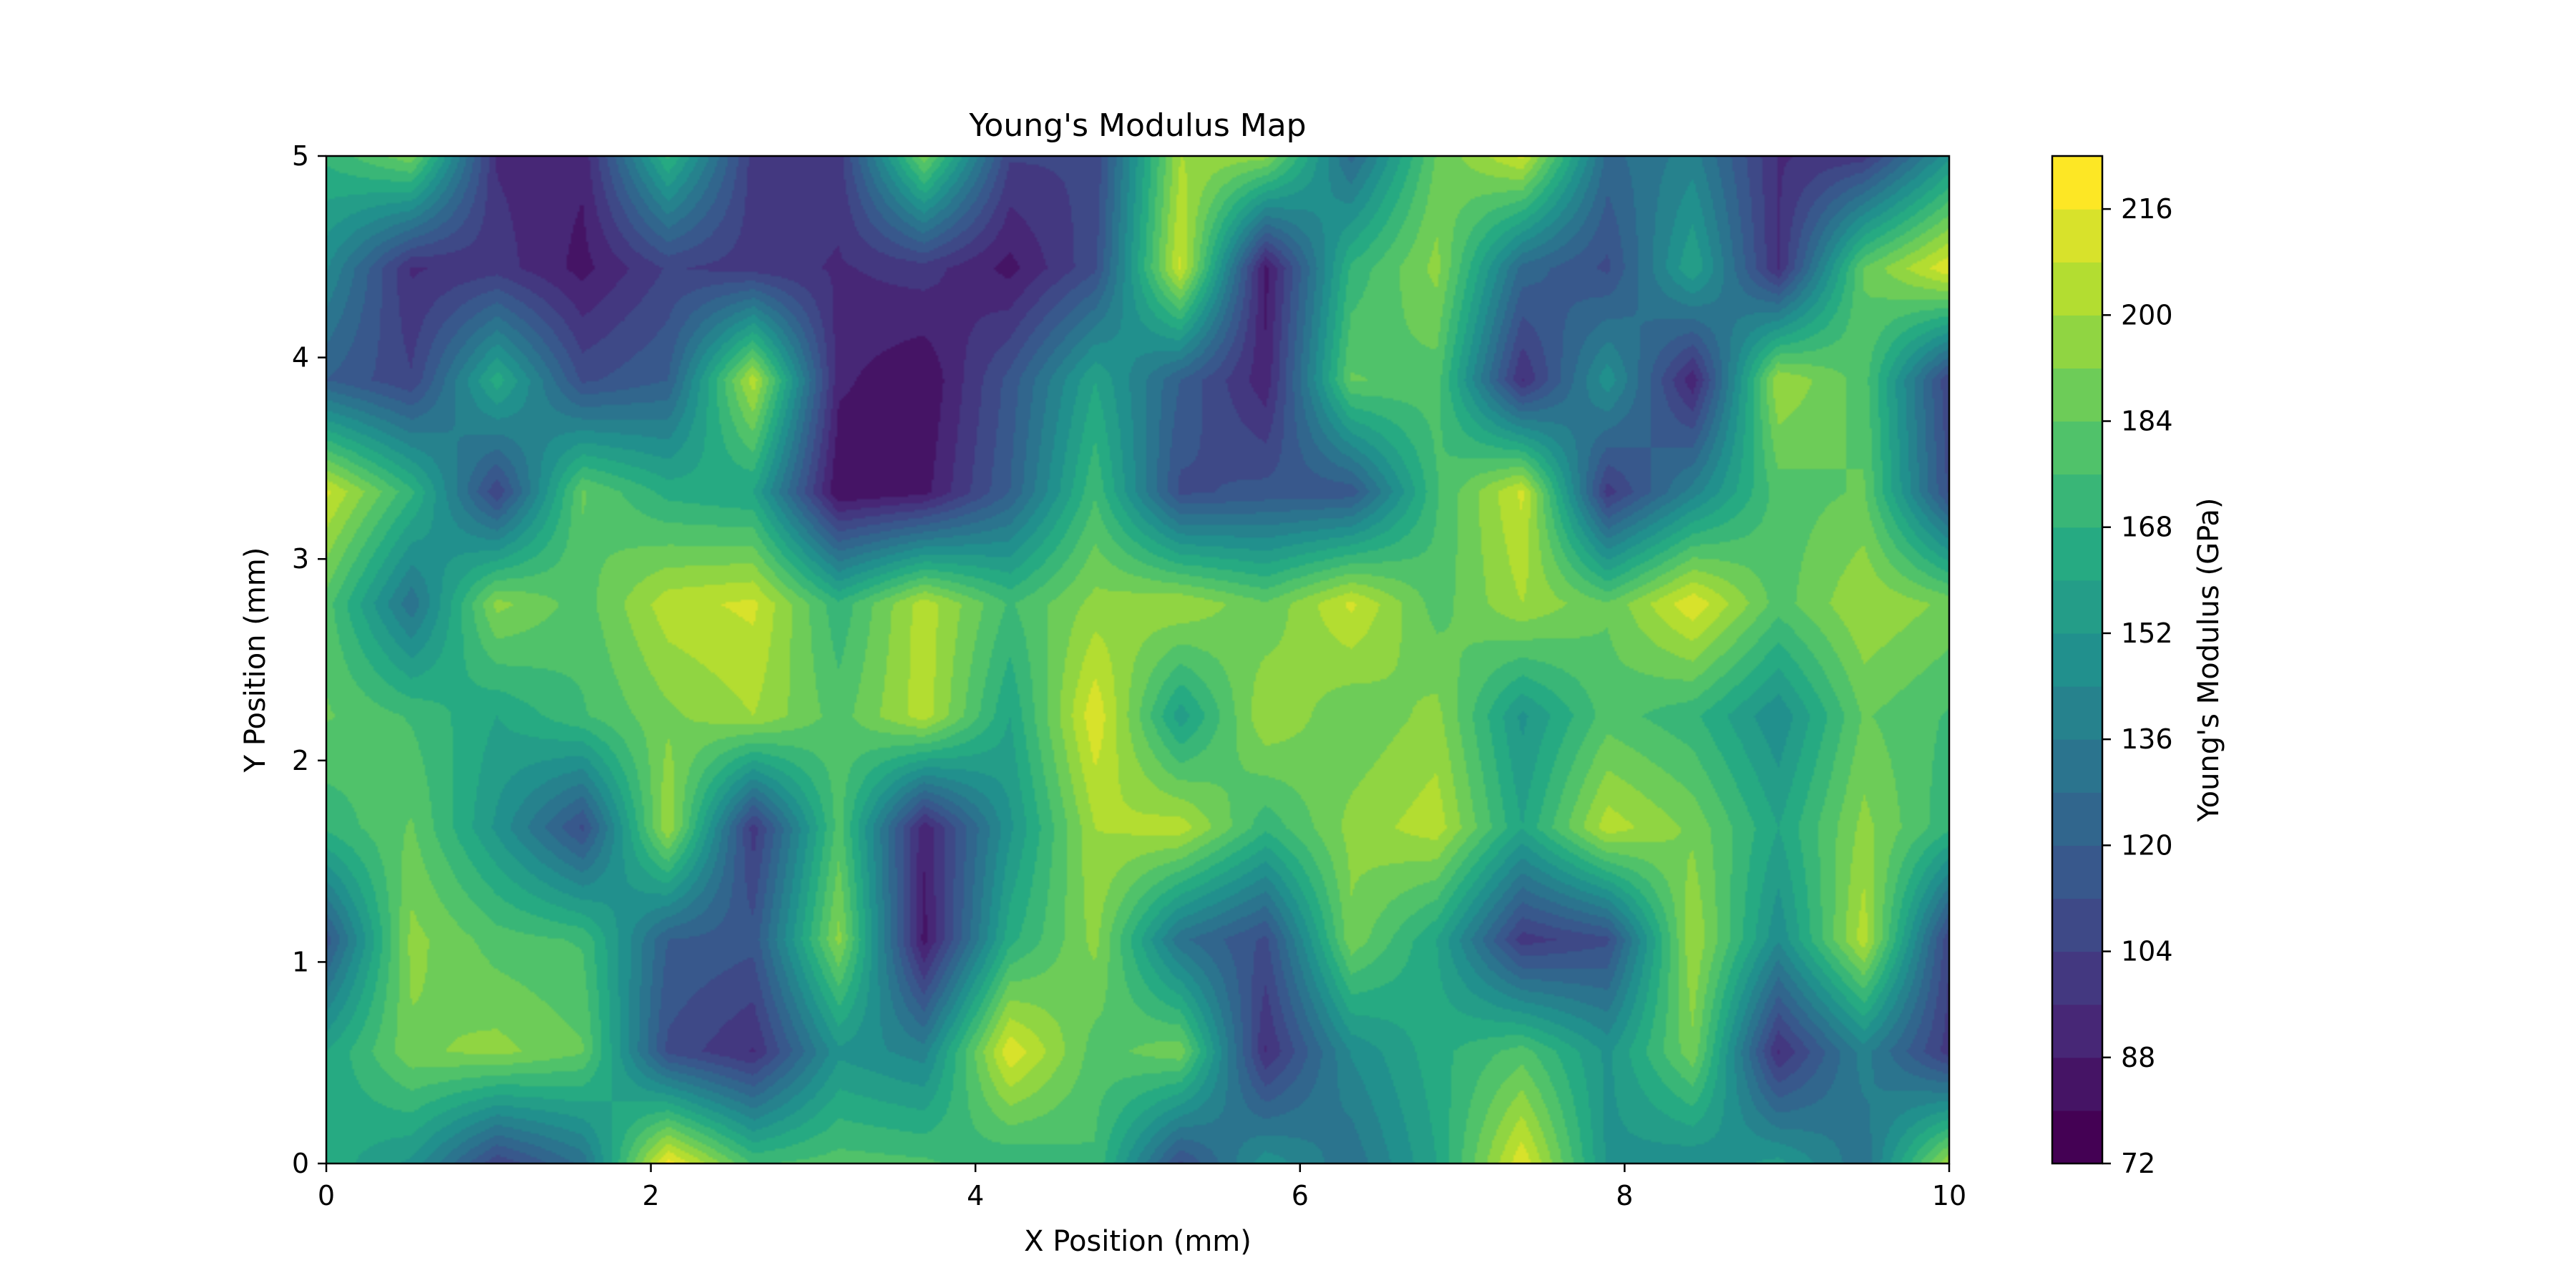  I want to click on colorbar-tick-label: 104, so click(2147, 951).